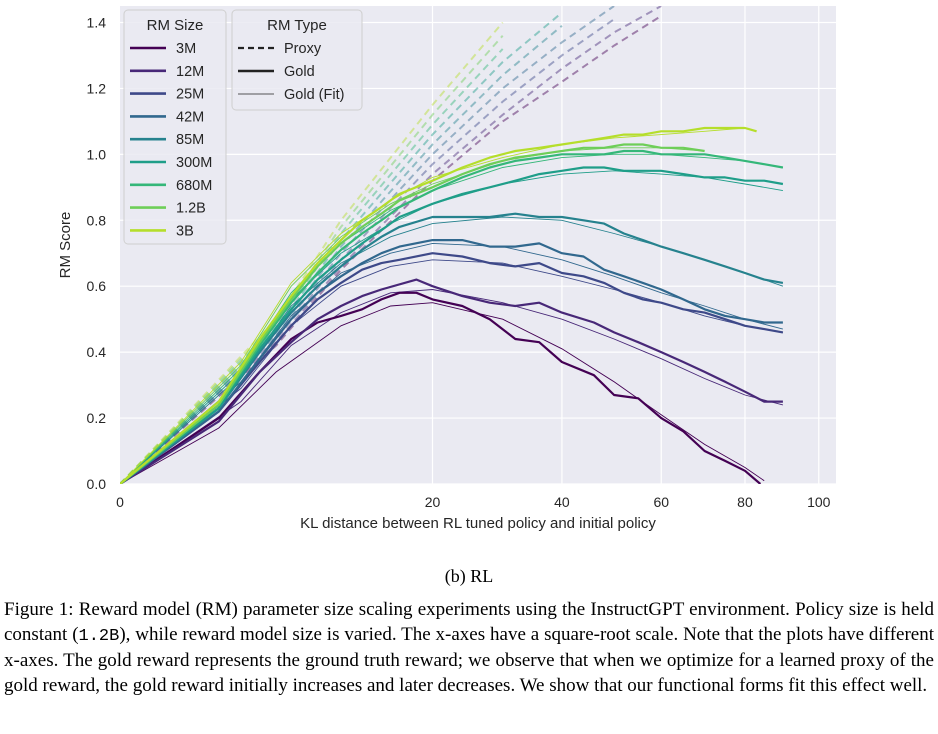  Describe the element at coordinates (194, 163) in the screenshot. I see `legend-label-300M: 300M` at that location.